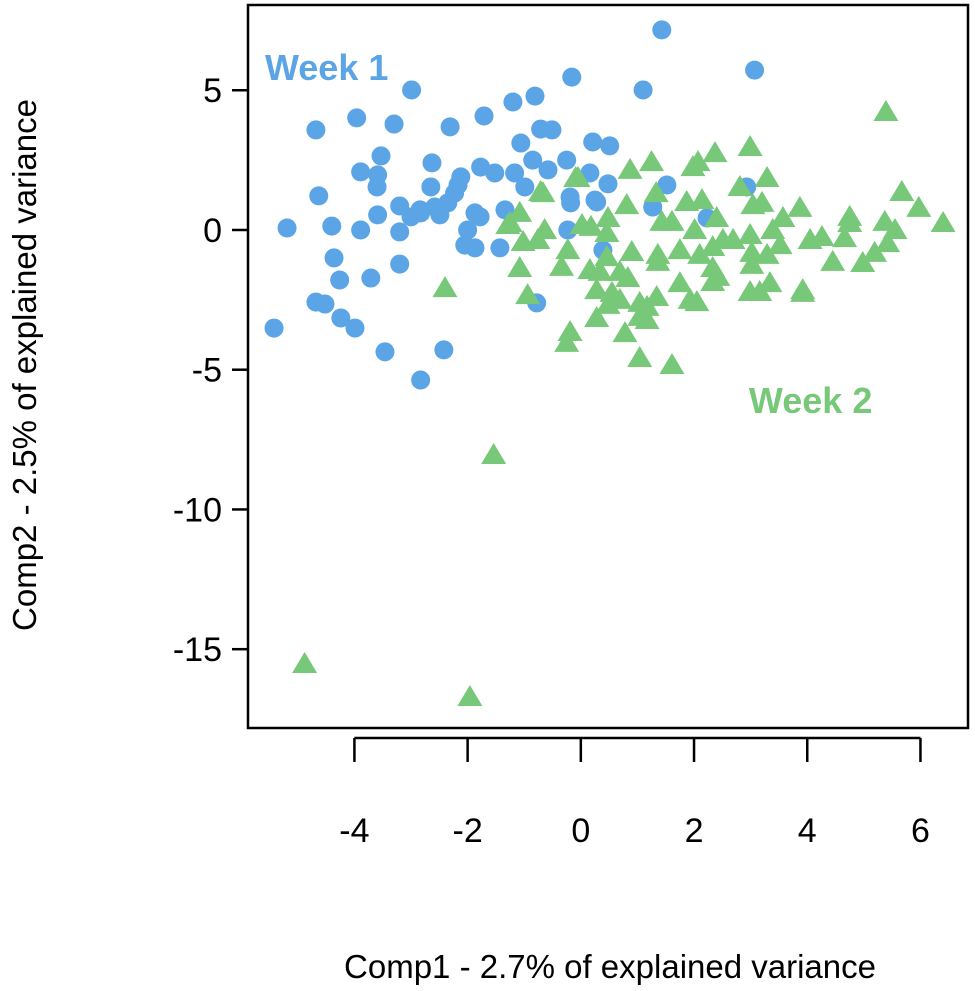 This screenshot has width=975, height=991. Describe the element at coordinates (580, 831) in the screenshot. I see `x-tick-label: 0` at that location.